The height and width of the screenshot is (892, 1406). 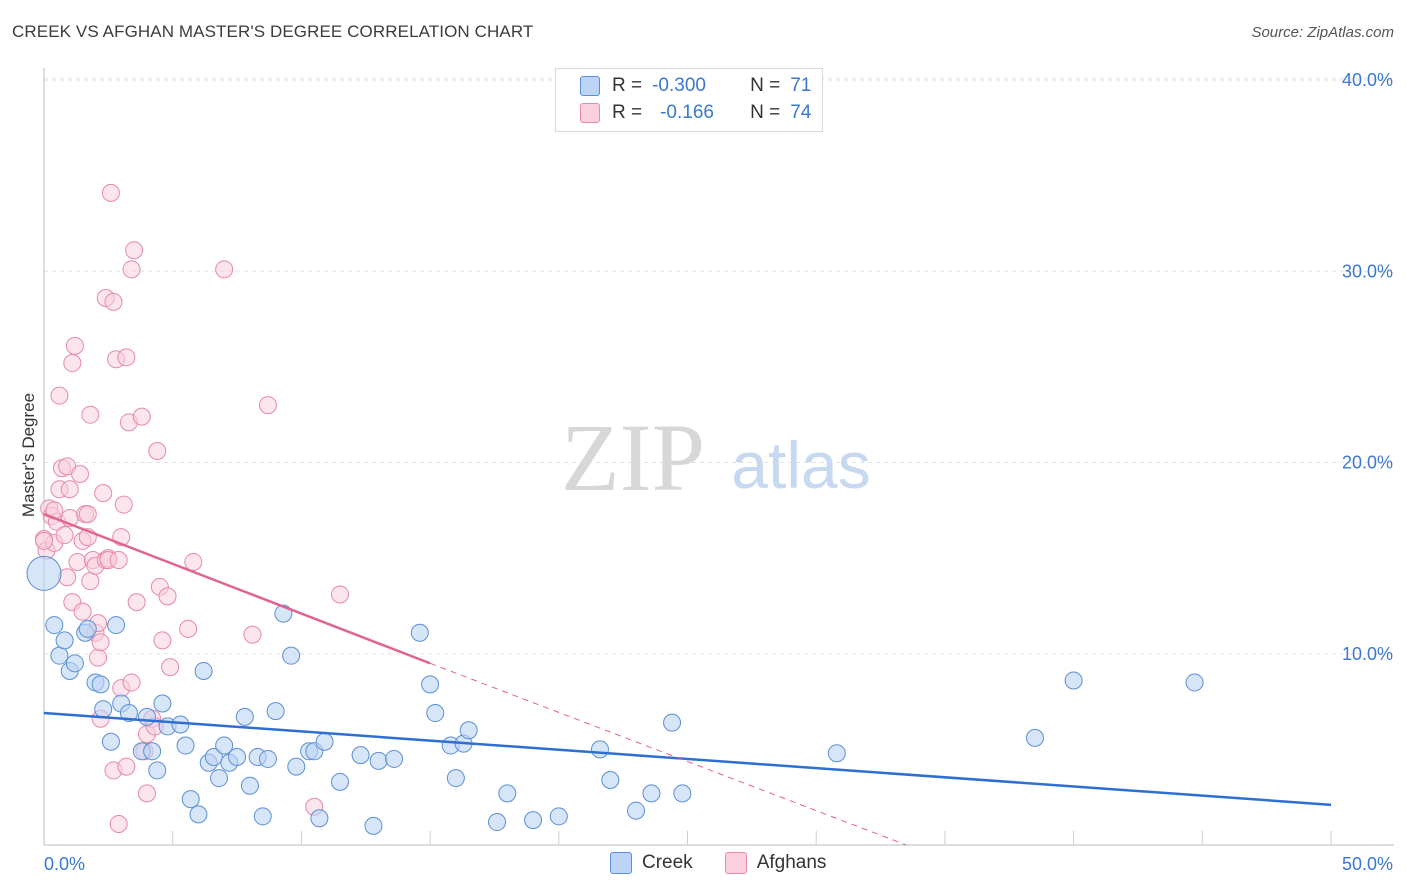 I want to click on y-tick-label: 40.0%, so click(x=1367, y=80).